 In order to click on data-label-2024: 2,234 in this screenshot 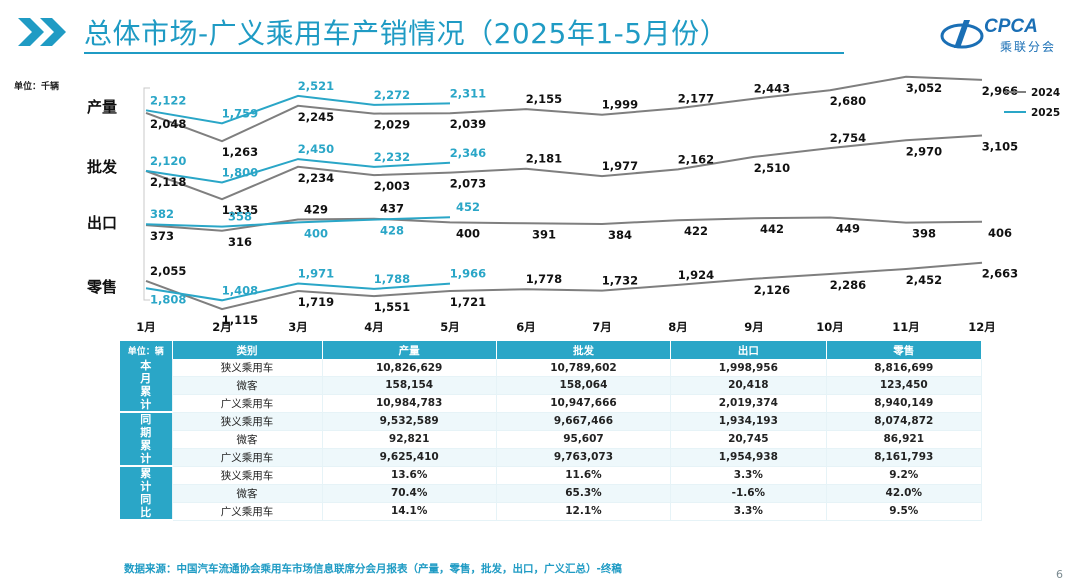, I will do `click(316, 178)`.